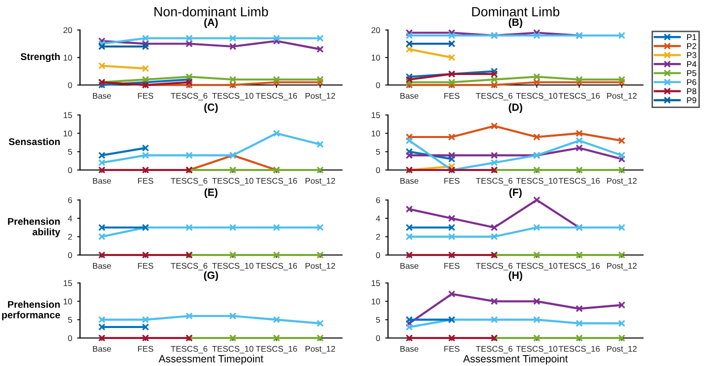  Describe the element at coordinates (516, 11) in the screenshot. I see `chart-subtitle: Dominant Limb` at that location.